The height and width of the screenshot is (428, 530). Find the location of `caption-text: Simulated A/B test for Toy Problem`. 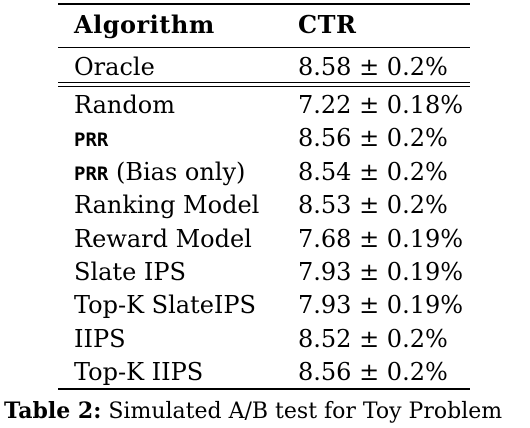

caption-text: Simulated A/B test for Toy Problem is located at coordinates (302, 411).